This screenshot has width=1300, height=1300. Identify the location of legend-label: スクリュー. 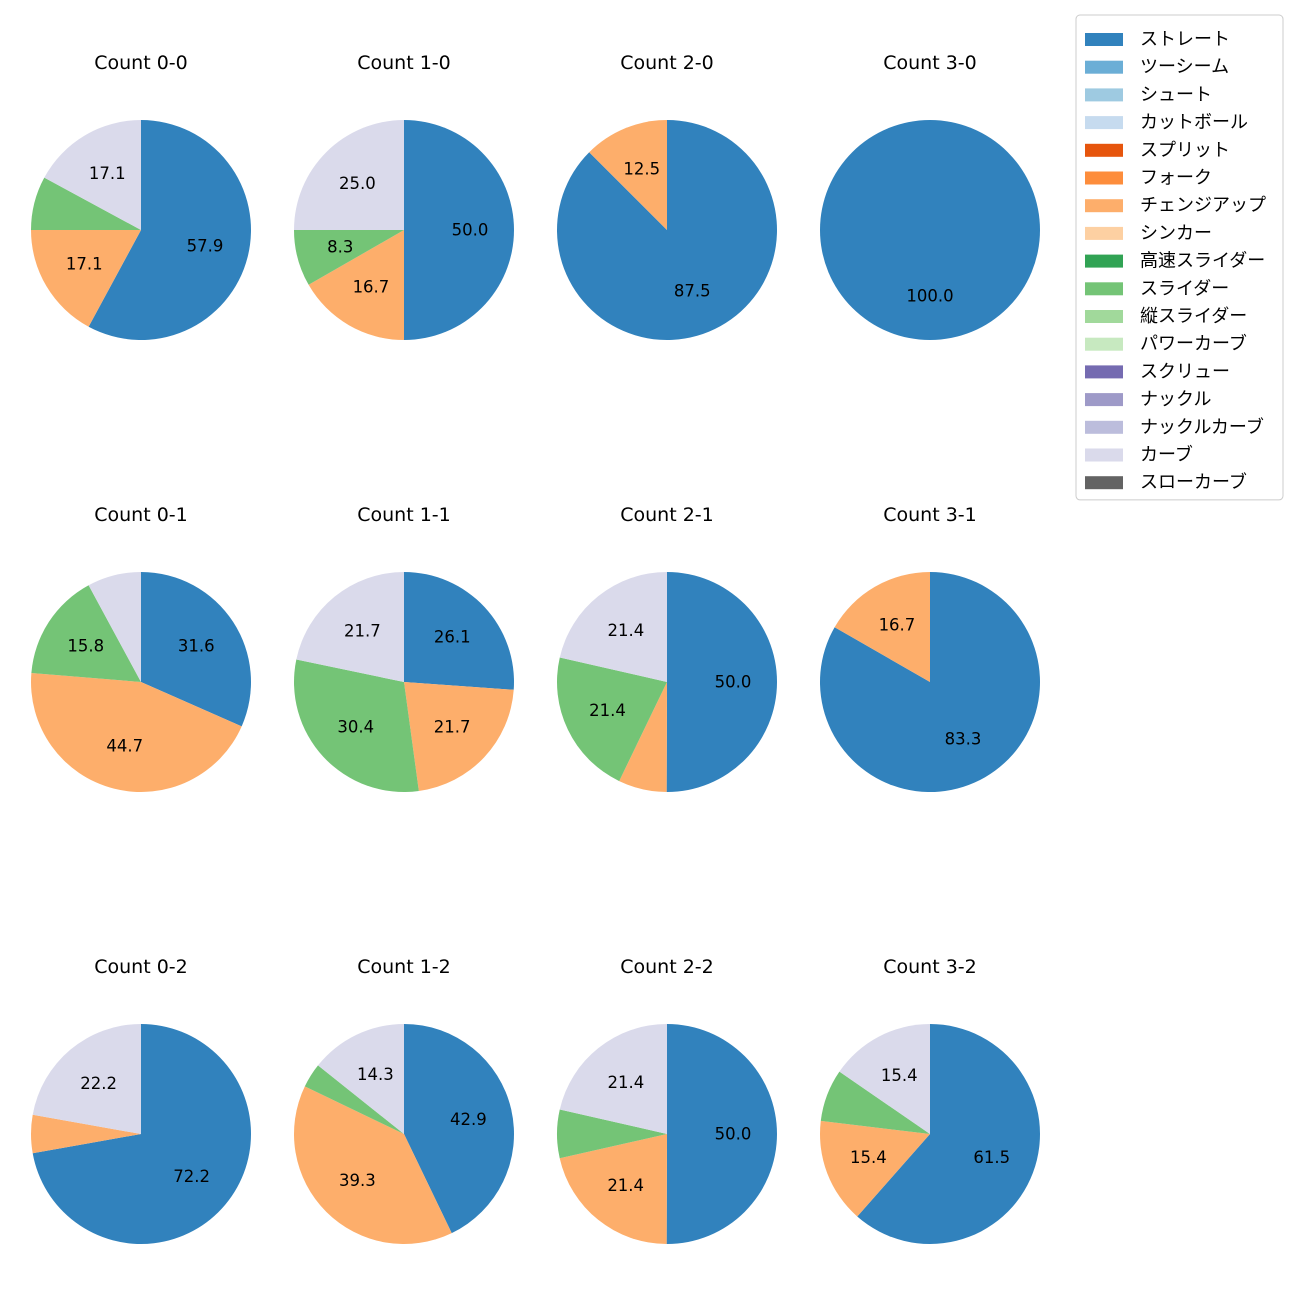
(1185, 371).